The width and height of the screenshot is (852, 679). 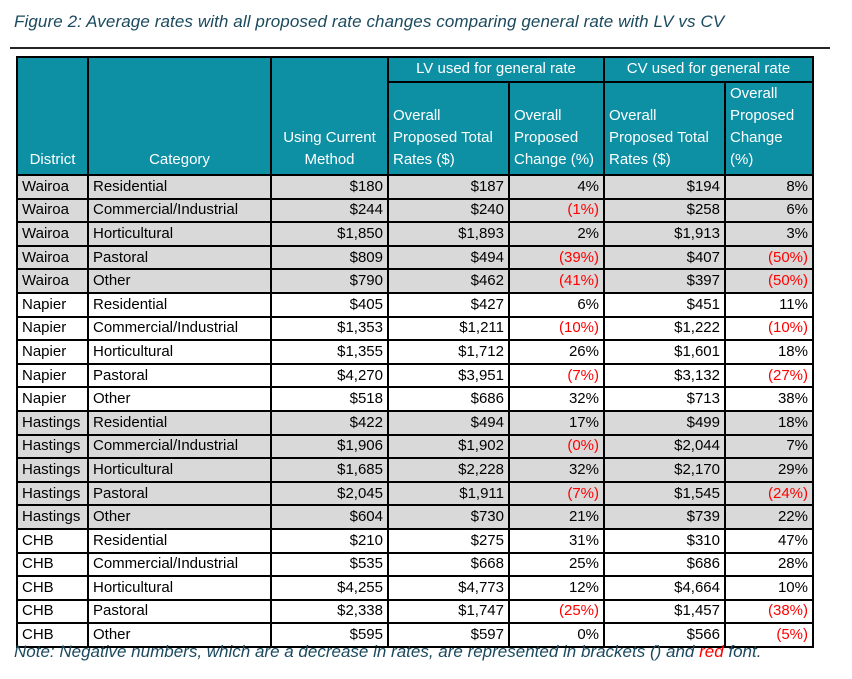 What do you see at coordinates (769, 564) in the screenshot?
I see `cv-change-cell: 28%` at bounding box center [769, 564].